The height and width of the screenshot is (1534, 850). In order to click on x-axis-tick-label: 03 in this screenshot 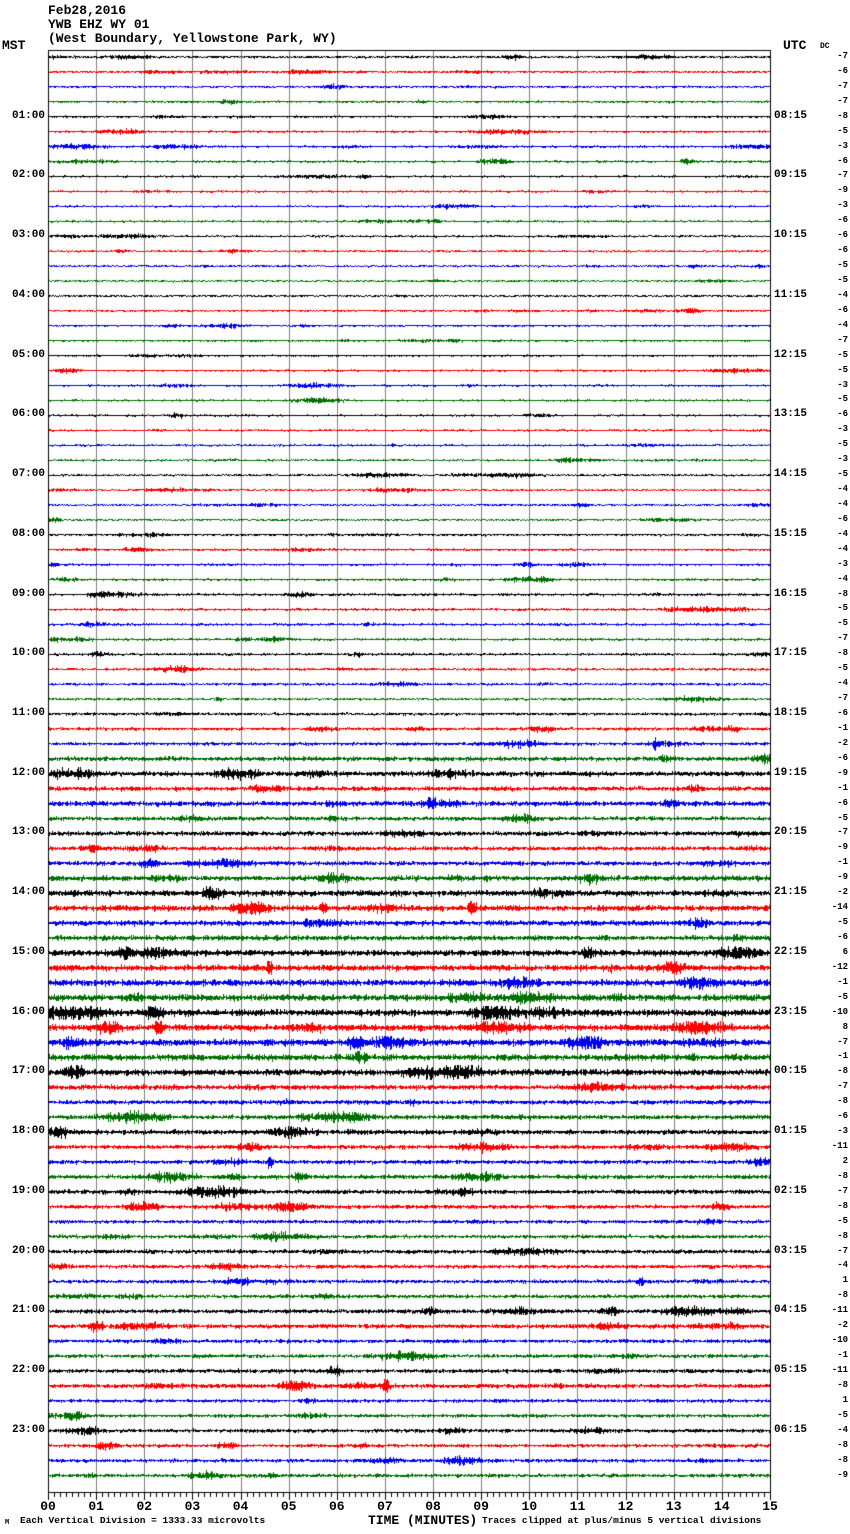, I will do `click(192, 1506)`.